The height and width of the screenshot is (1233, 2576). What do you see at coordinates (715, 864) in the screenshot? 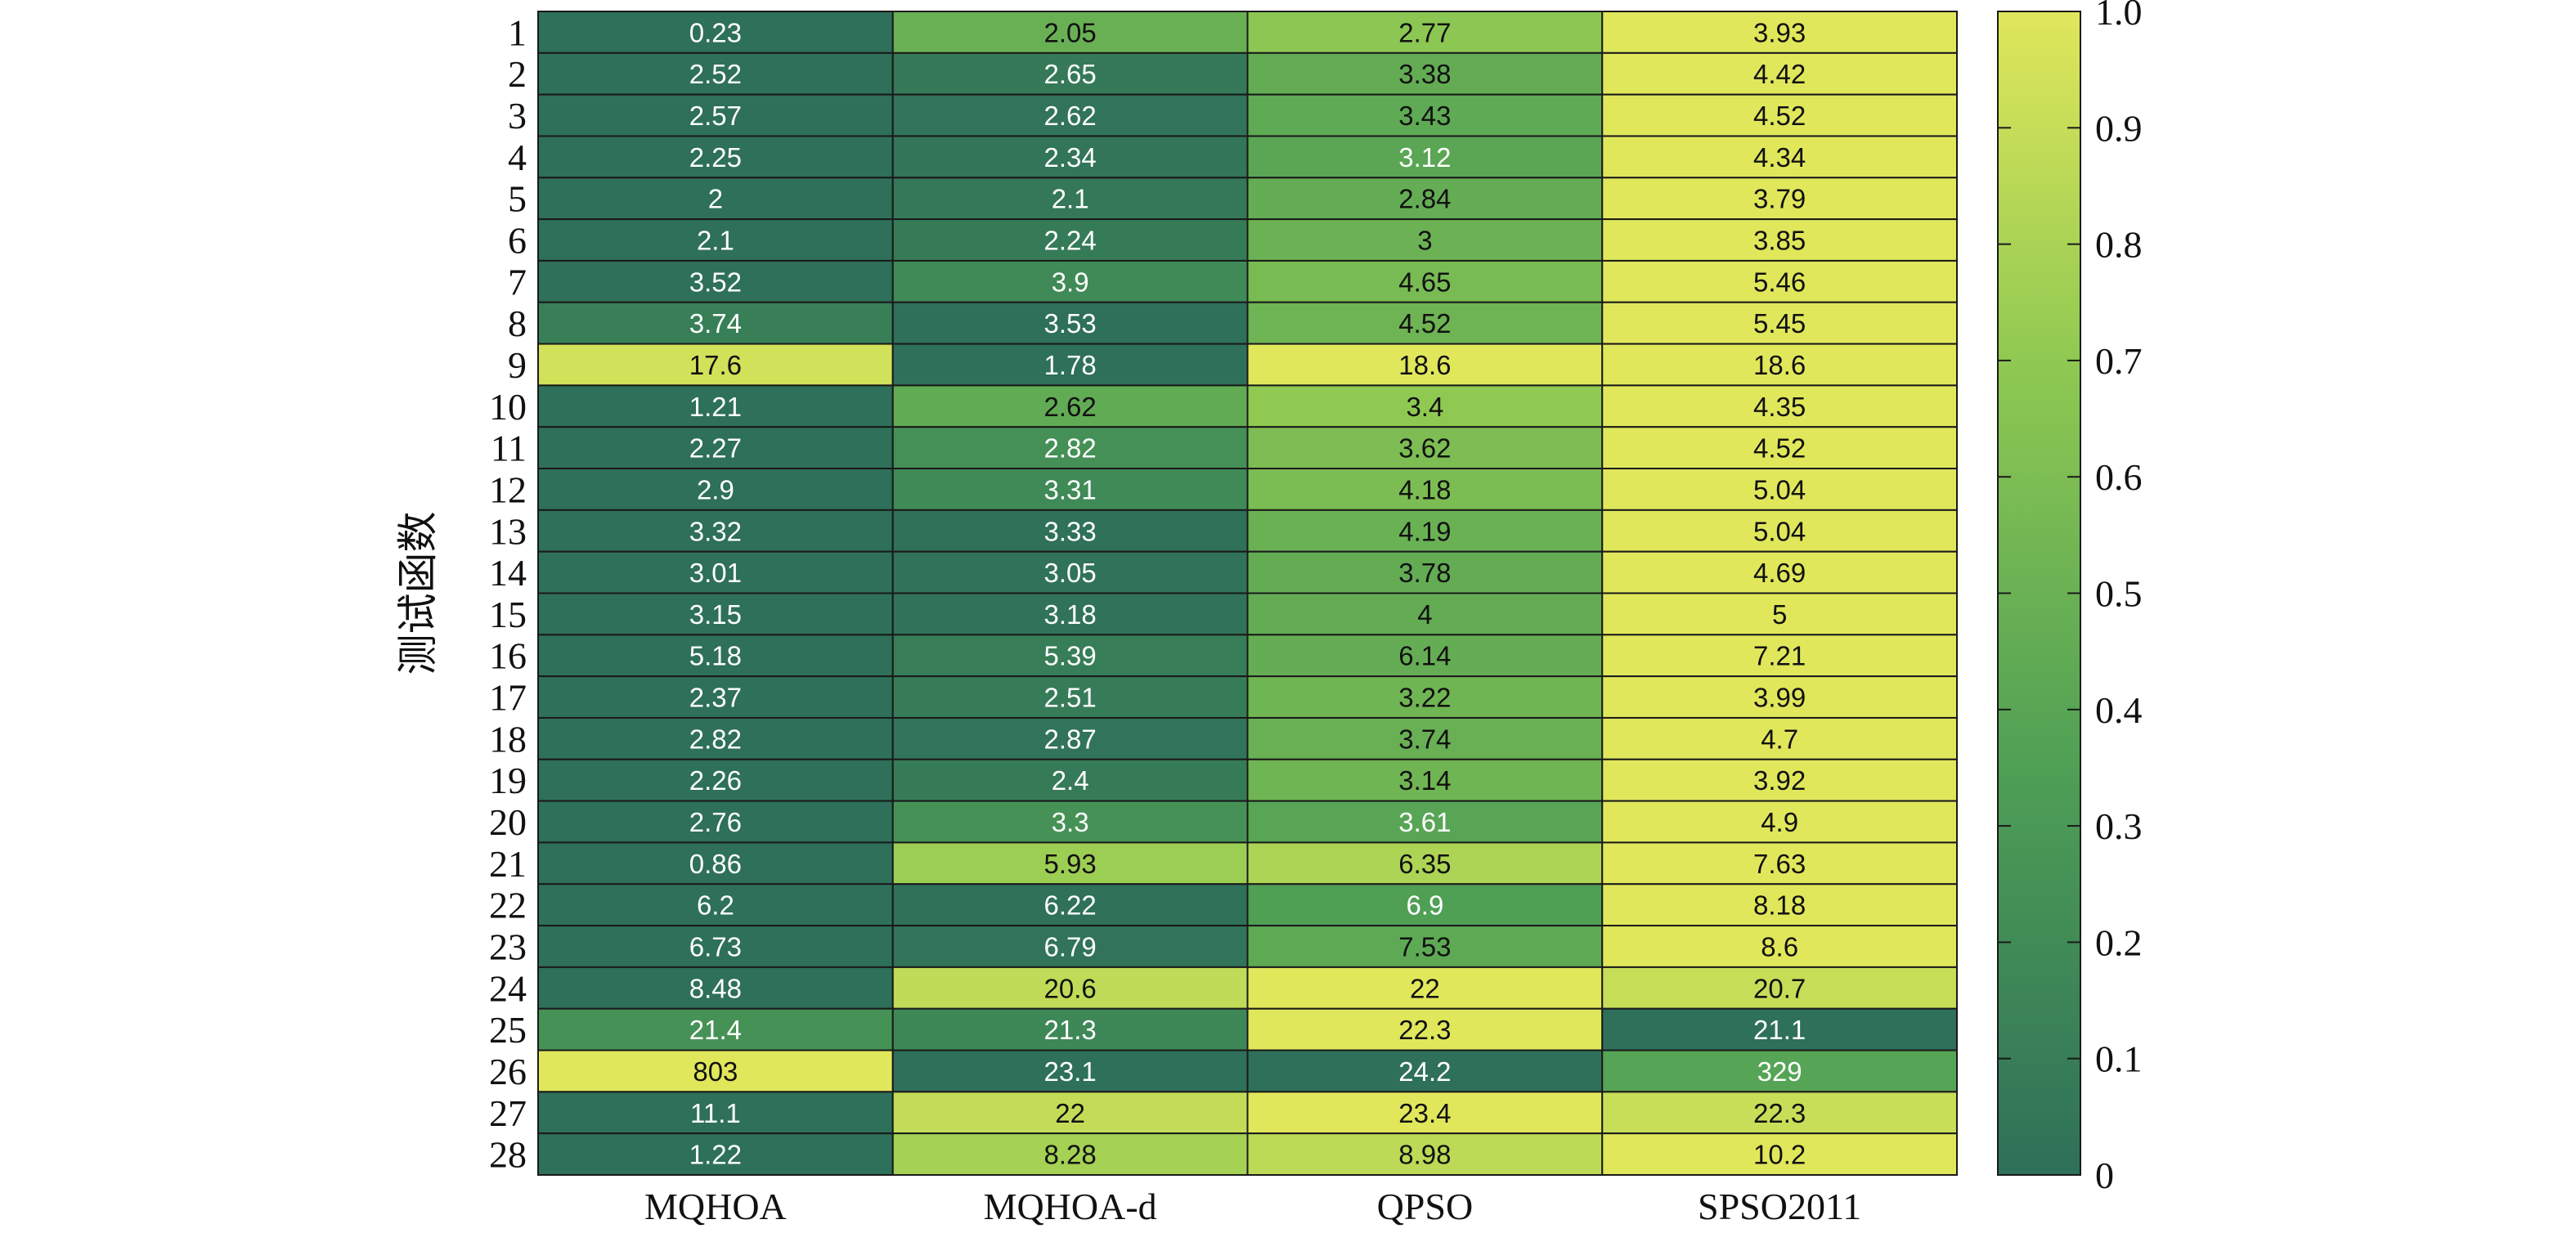
I see `cell-value-label: 0.86` at bounding box center [715, 864].